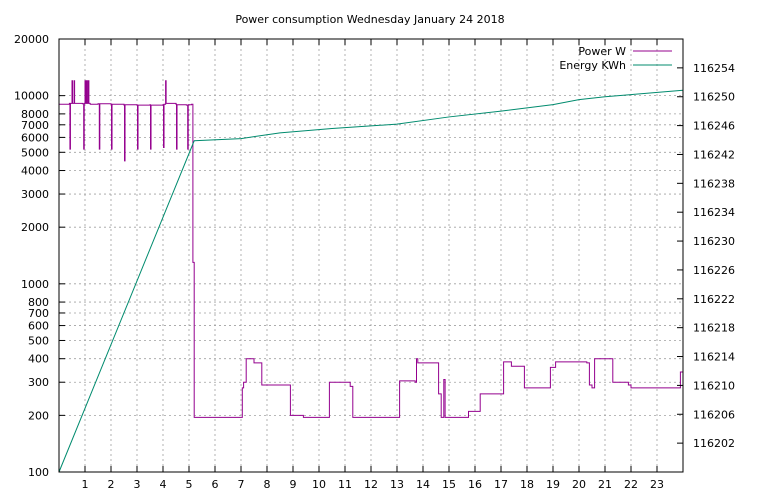 Image resolution: width=768 pixels, height=500 pixels. What do you see at coordinates (35, 137) in the screenshot?
I see `y-tick-label: 6000` at bounding box center [35, 137].